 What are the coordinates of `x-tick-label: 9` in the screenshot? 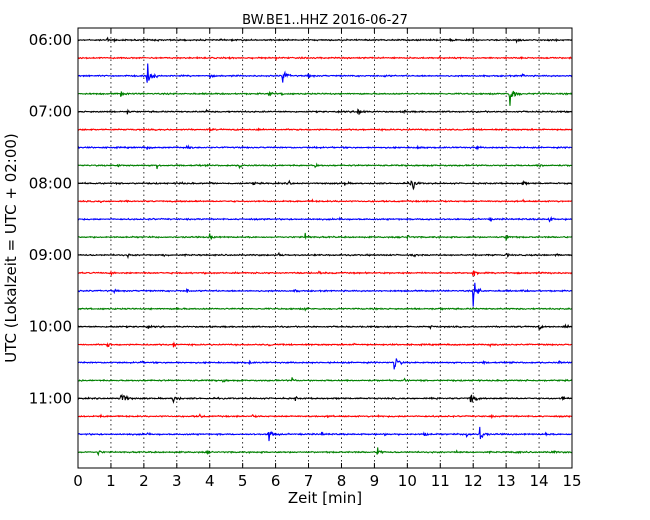 It's located at (375, 481).